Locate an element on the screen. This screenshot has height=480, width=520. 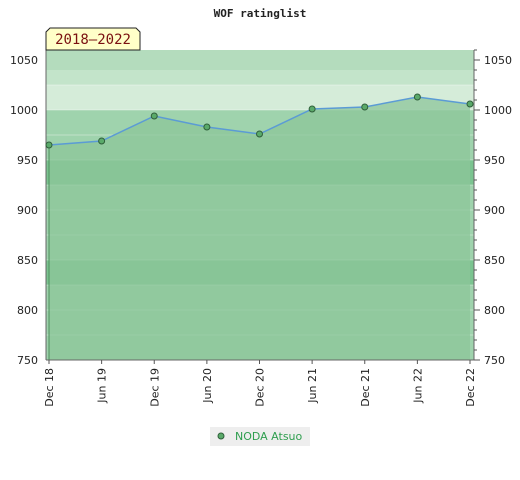
legend-marker is located at coordinates (221, 436).